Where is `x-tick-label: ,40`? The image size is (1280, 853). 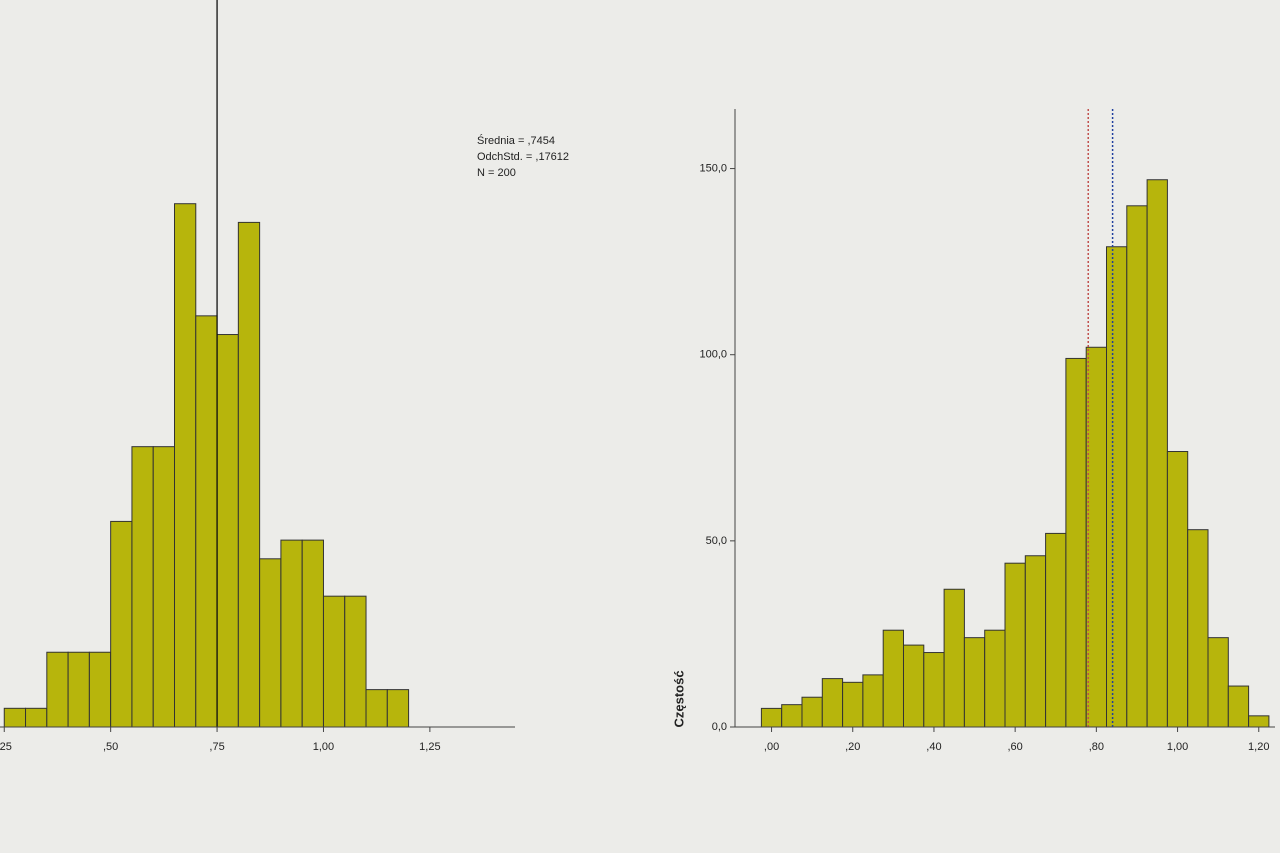 x-tick-label: ,40 is located at coordinates (933, 747).